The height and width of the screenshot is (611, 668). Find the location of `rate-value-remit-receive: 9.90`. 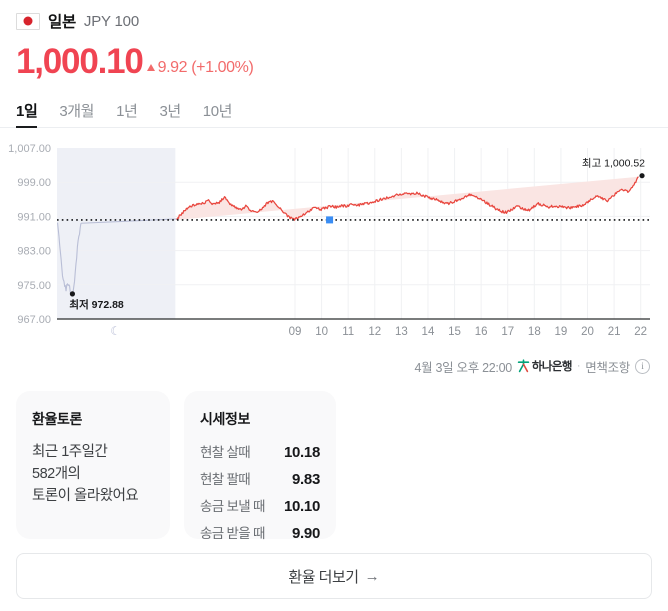

rate-value-remit-receive: 9.90 is located at coordinates (306, 533).